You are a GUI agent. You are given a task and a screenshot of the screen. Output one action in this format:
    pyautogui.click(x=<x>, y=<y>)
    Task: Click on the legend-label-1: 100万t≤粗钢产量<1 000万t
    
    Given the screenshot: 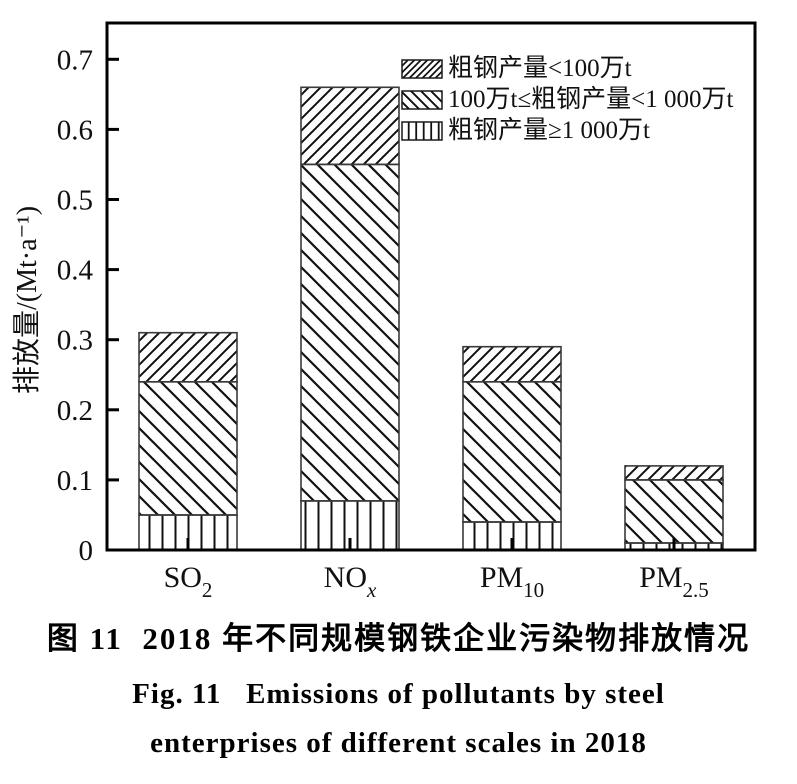 What is the action you would take?
    pyautogui.click(x=591, y=99)
    